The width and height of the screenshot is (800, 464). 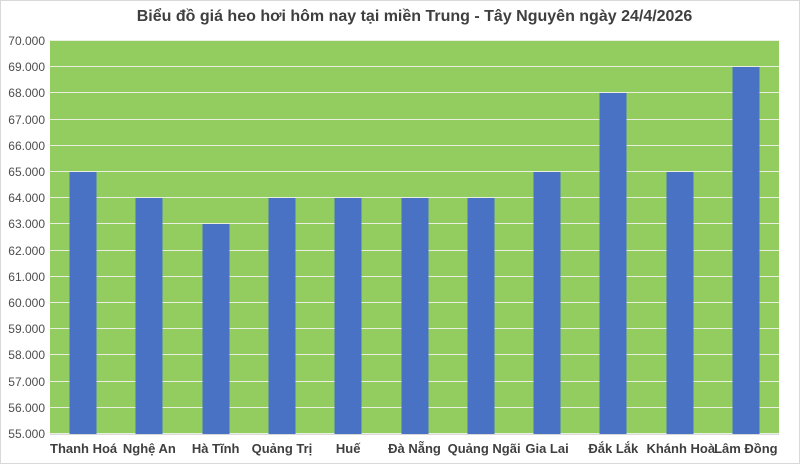 What do you see at coordinates (282, 316) in the screenshot?
I see `bar-quảng-trị` at bounding box center [282, 316].